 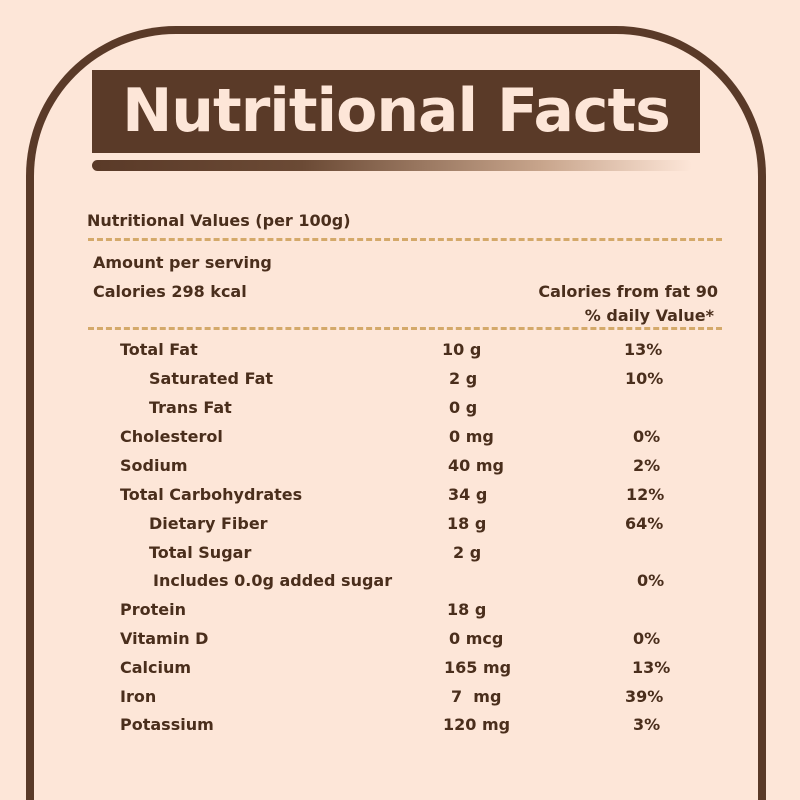 I want to click on nutrient-name: Trans Fat, so click(x=190, y=407).